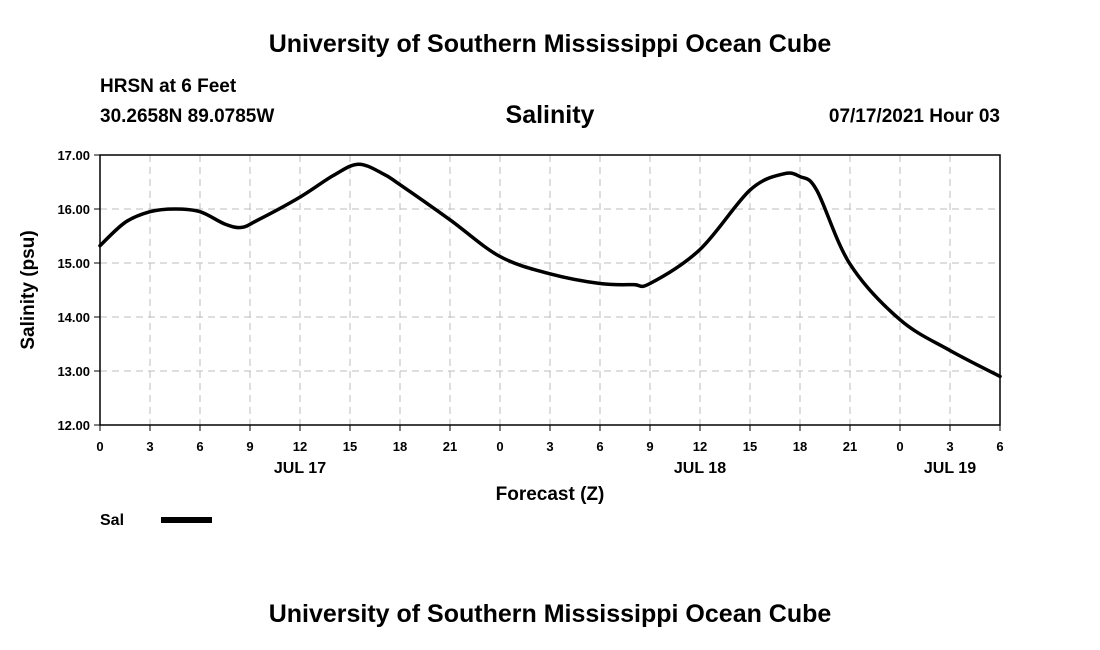 This screenshot has width=1100, height=650. Describe the element at coordinates (550, 494) in the screenshot. I see `x-axis-title: Forecast (Z)` at that location.